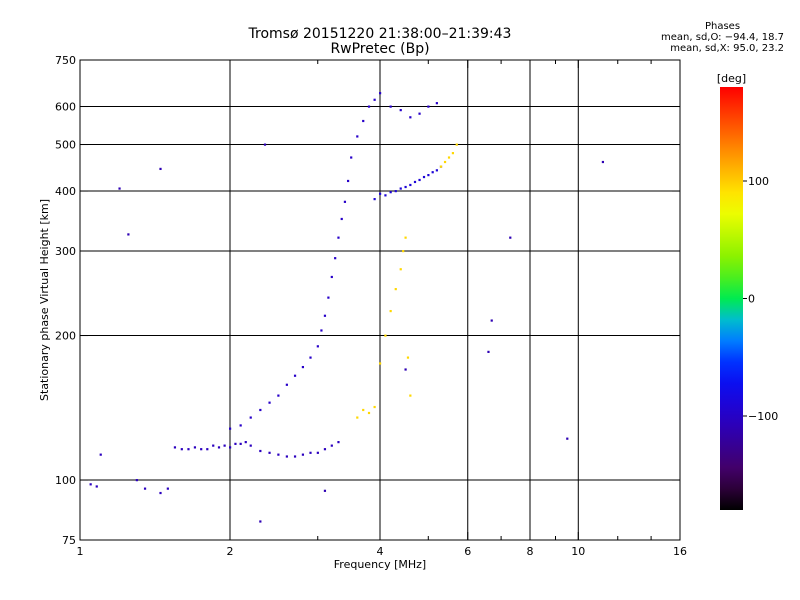  What do you see at coordinates (230, 551) in the screenshot?
I see `x-tick-label: 2` at bounding box center [230, 551].